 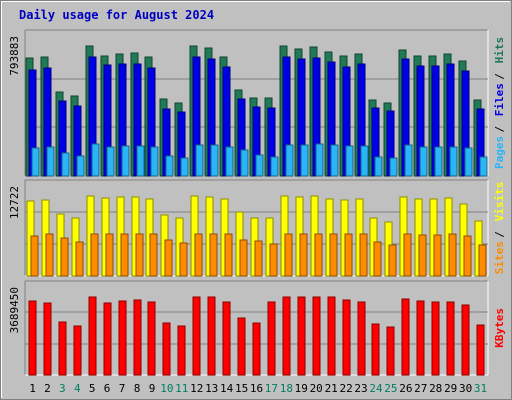 I want to click on day-label-16: 16, so click(x=256, y=388).